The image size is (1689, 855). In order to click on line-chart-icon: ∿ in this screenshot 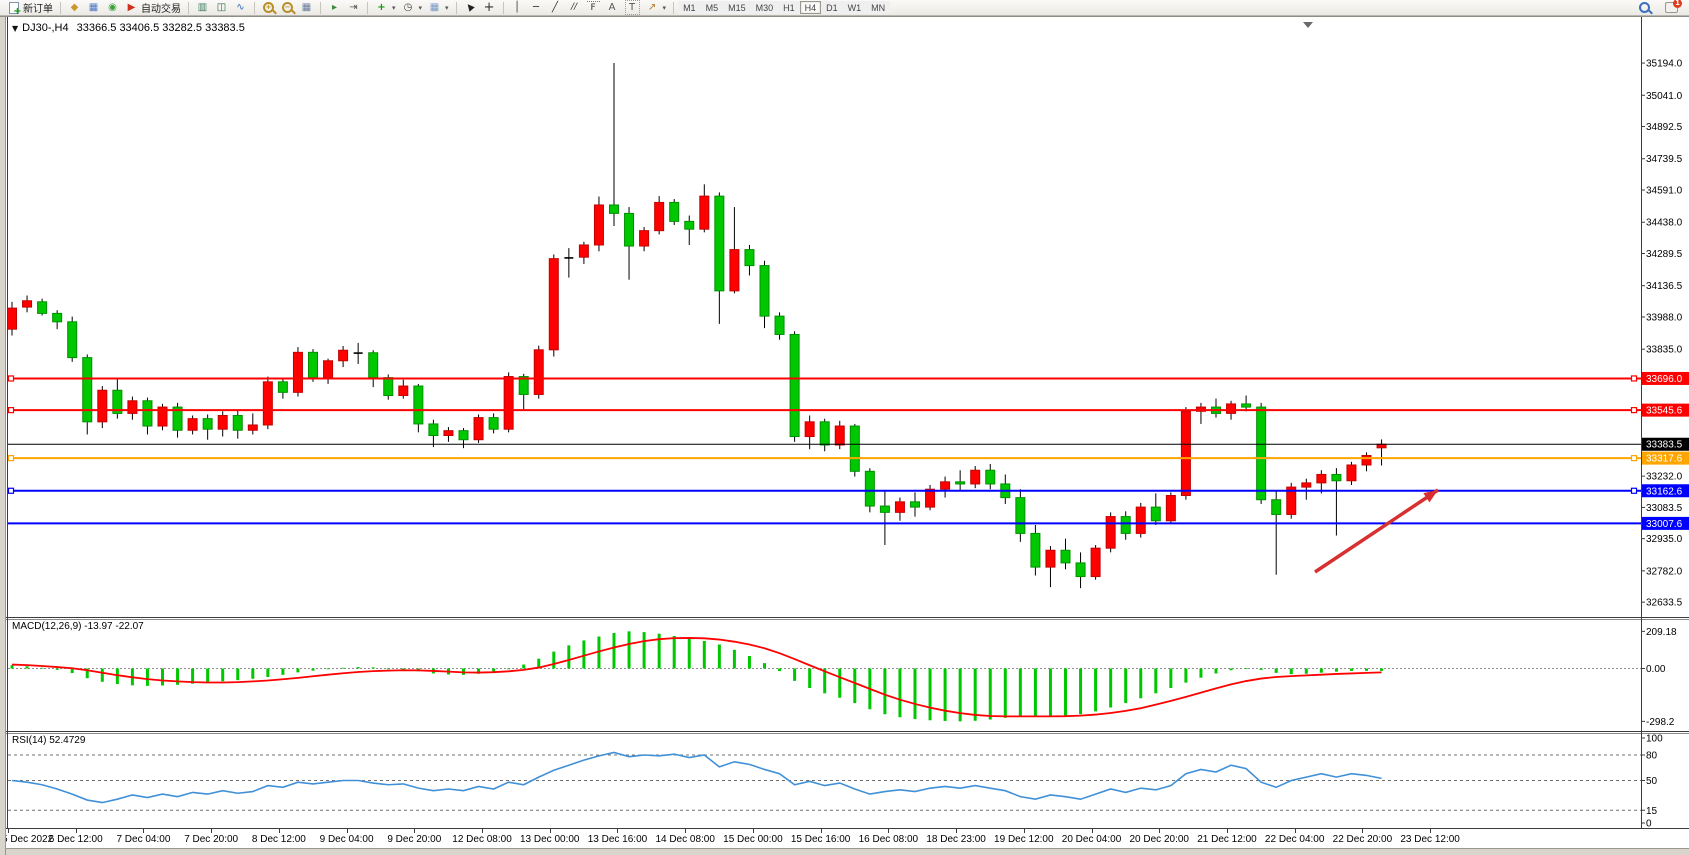, I will do `click(240, 7)`.